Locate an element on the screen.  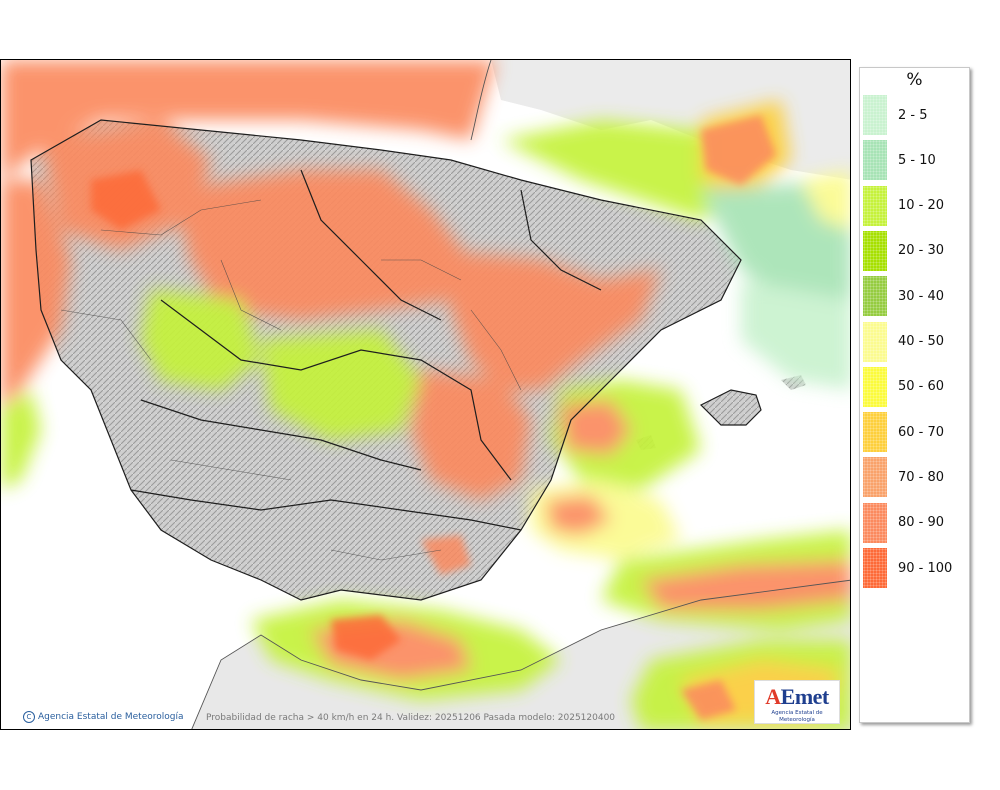
legend-label: 5 - 10 is located at coordinates (917, 160).